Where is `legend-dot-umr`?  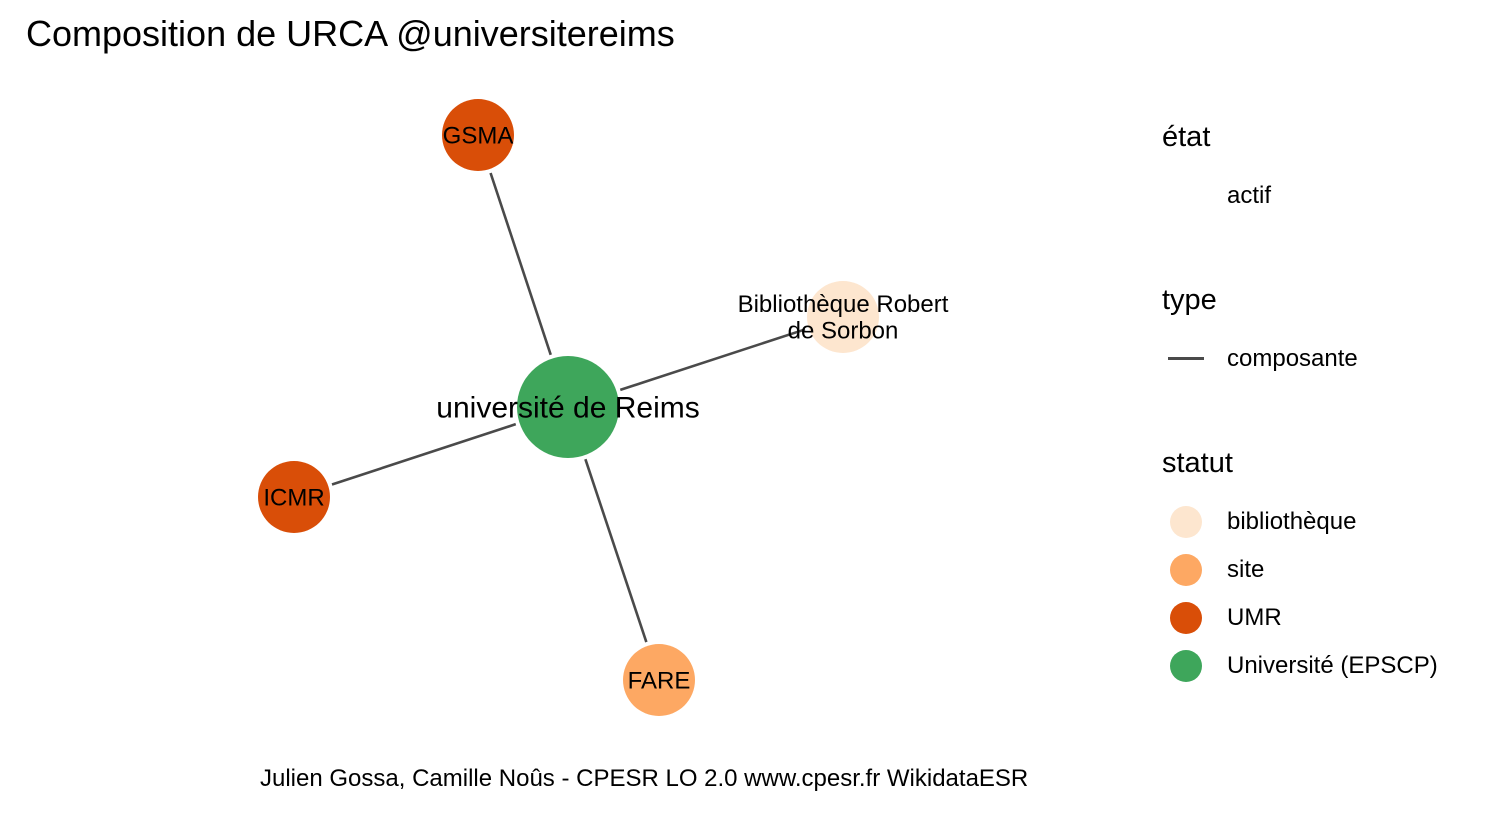
legend-dot-umr is located at coordinates (1186, 618).